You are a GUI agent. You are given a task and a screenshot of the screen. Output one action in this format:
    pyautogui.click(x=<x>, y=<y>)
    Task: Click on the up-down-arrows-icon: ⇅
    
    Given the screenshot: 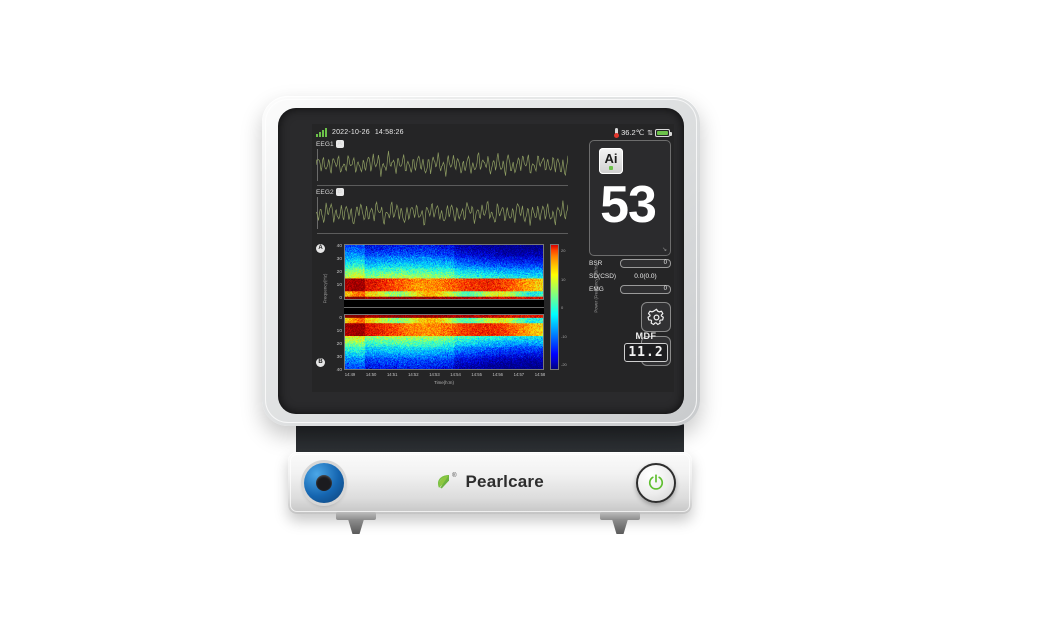 What is the action you would take?
    pyautogui.click(x=650, y=133)
    